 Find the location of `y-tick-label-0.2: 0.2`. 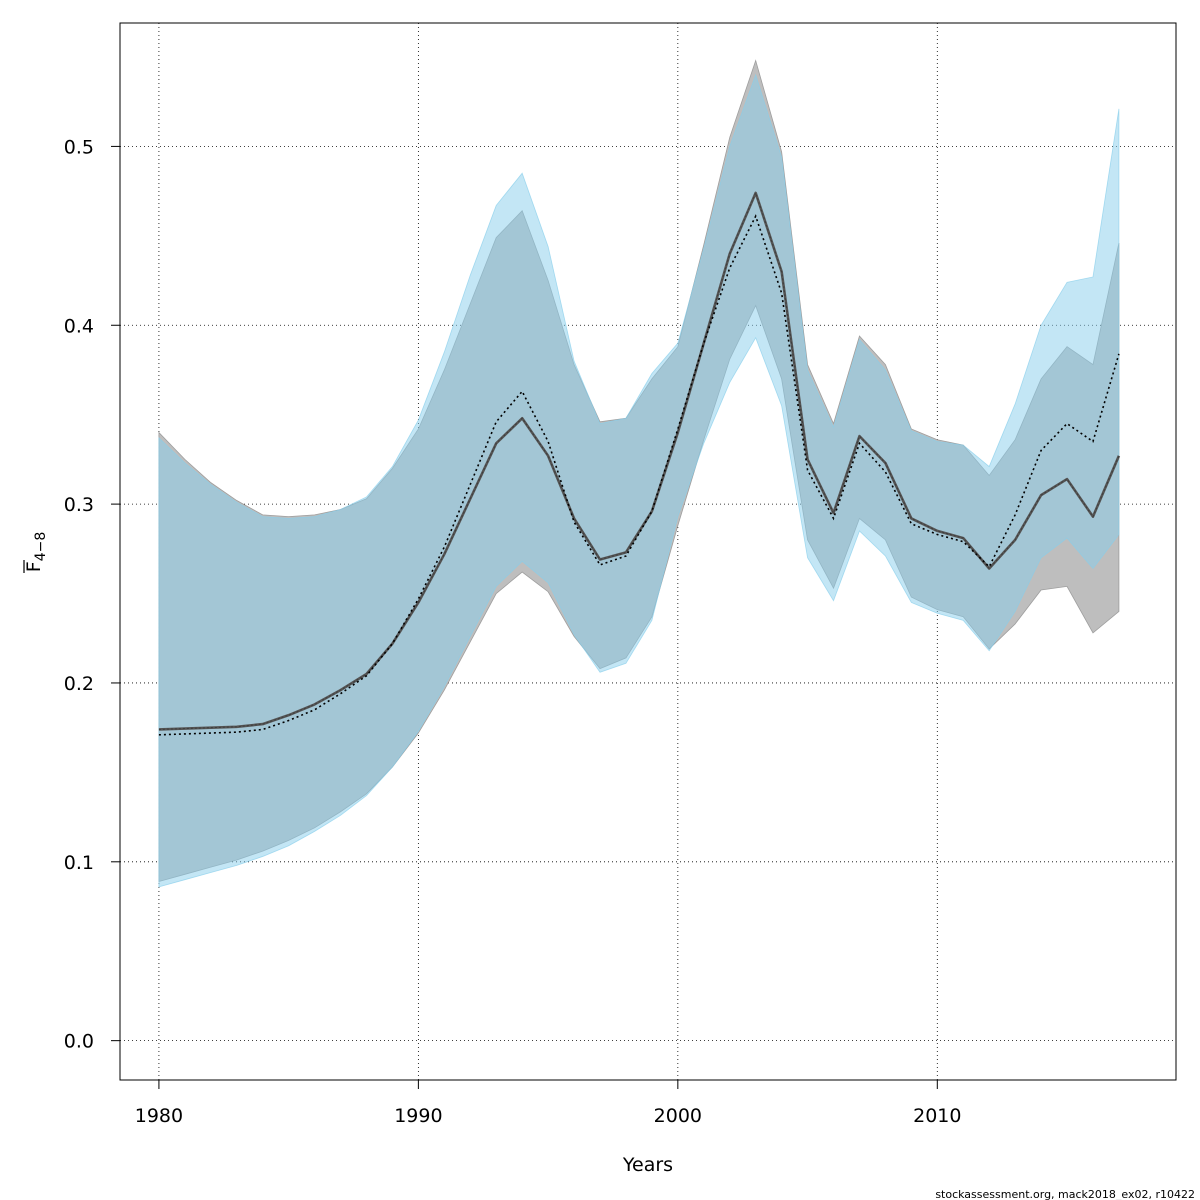

y-tick-label-0.2: 0.2 is located at coordinates (79, 684).